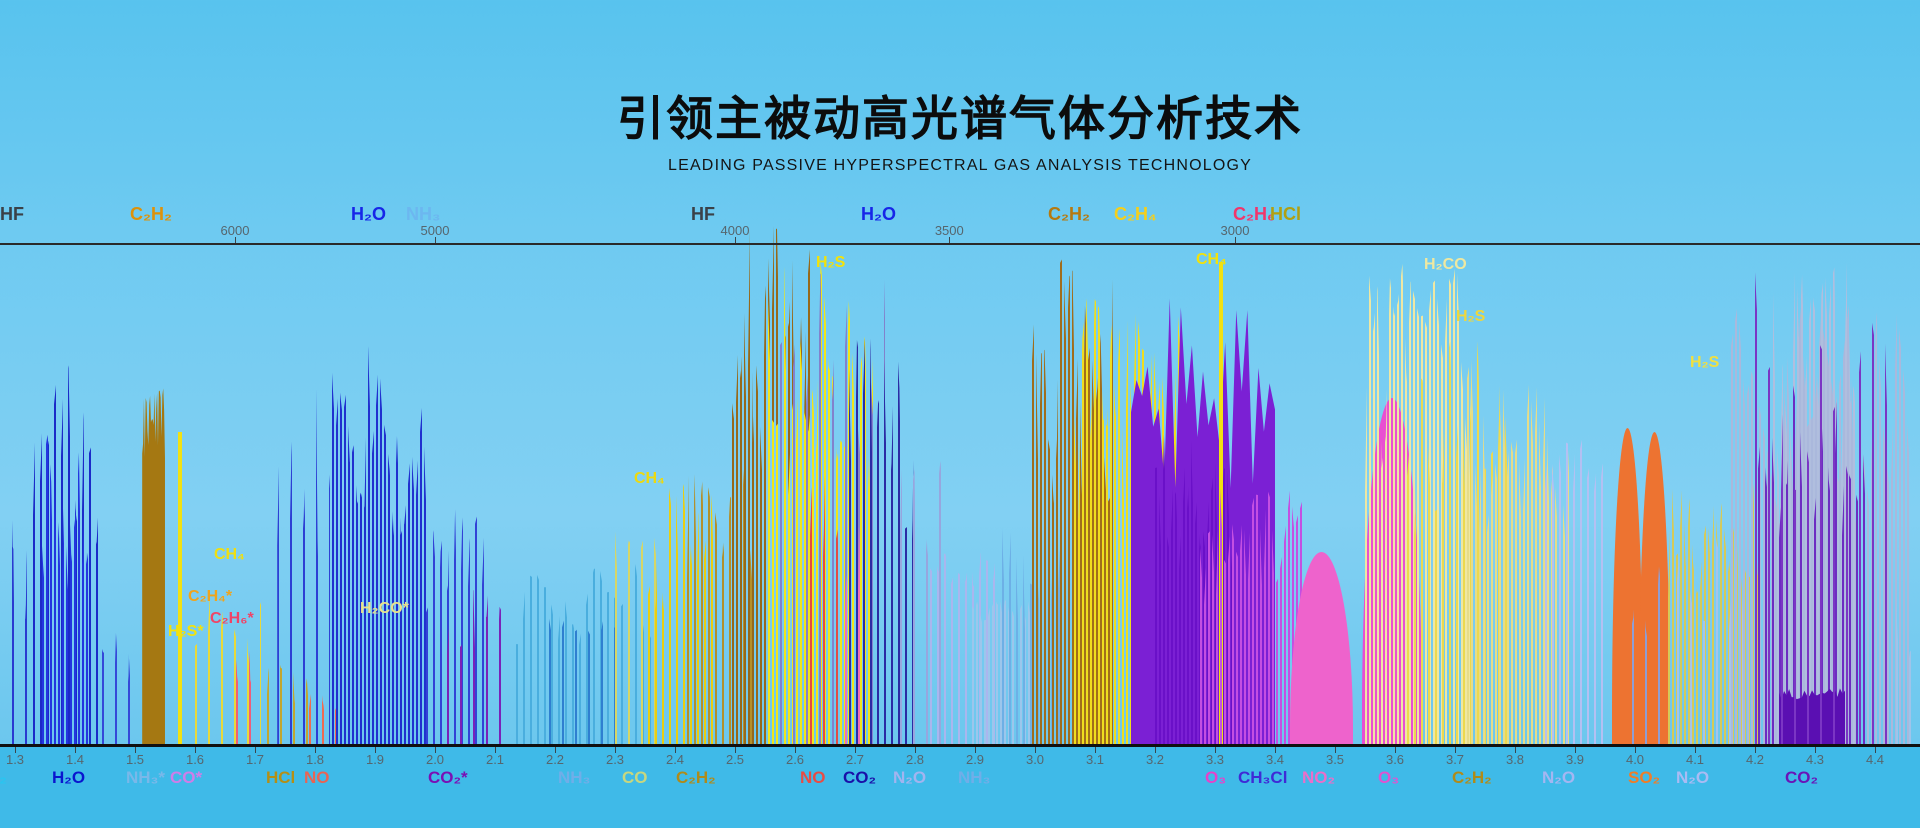 This screenshot has width=1920, height=828. What do you see at coordinates (153, 566) in the screenshot?
I see `spectral-band-C₂H₂` at bounding box center [153, 566].